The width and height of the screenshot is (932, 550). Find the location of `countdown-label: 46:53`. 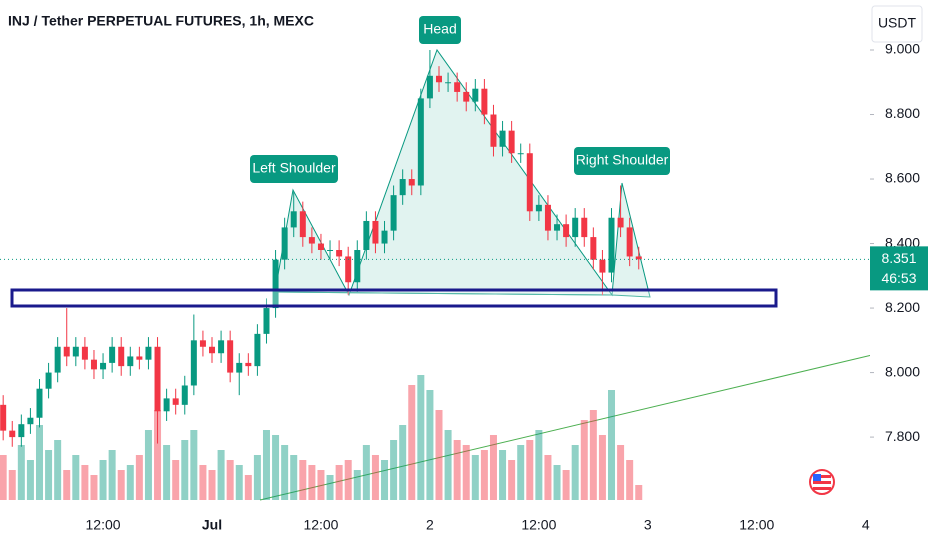

countdown-label: 46:53 is located at coordinates (898, 278).